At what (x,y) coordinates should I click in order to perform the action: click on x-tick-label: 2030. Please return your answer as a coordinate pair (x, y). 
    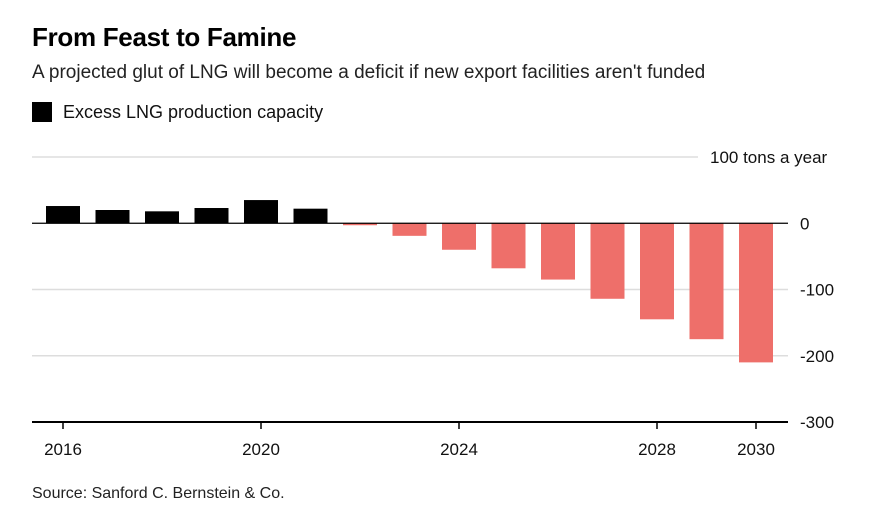
    Looking at the image, I should click on (756, 449).